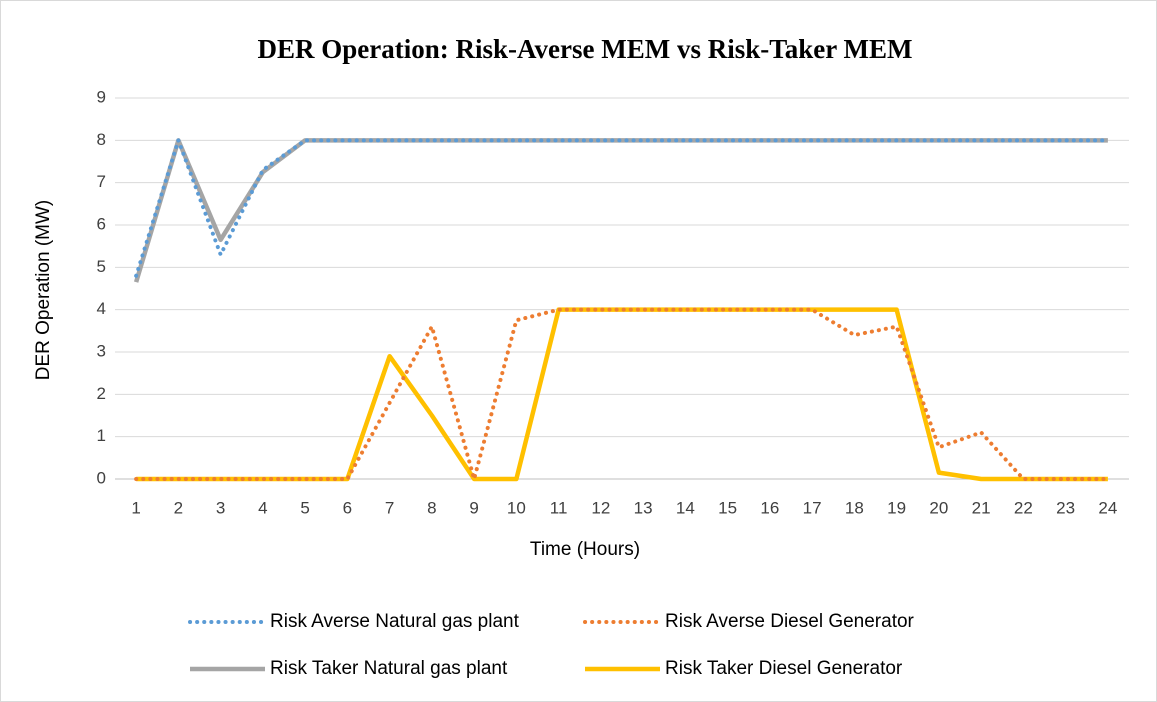 Image resolution: width=1157 pixels, height=702 pixels. I want to click on x-tick-label: 23, so click(1065, 507).